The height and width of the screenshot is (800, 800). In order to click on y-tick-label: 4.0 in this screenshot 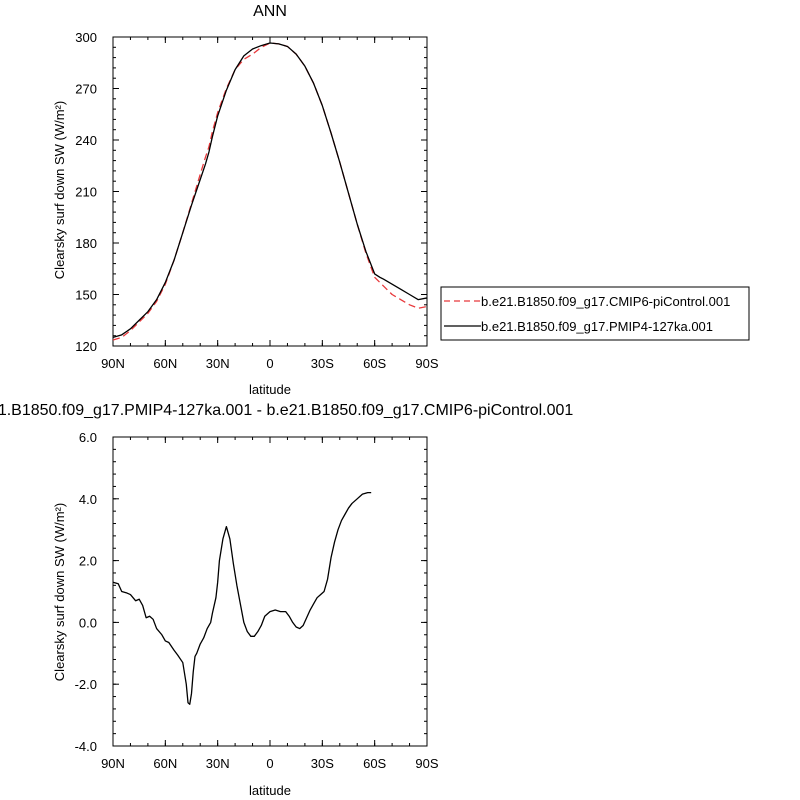, I will do `click(88, 499)`.